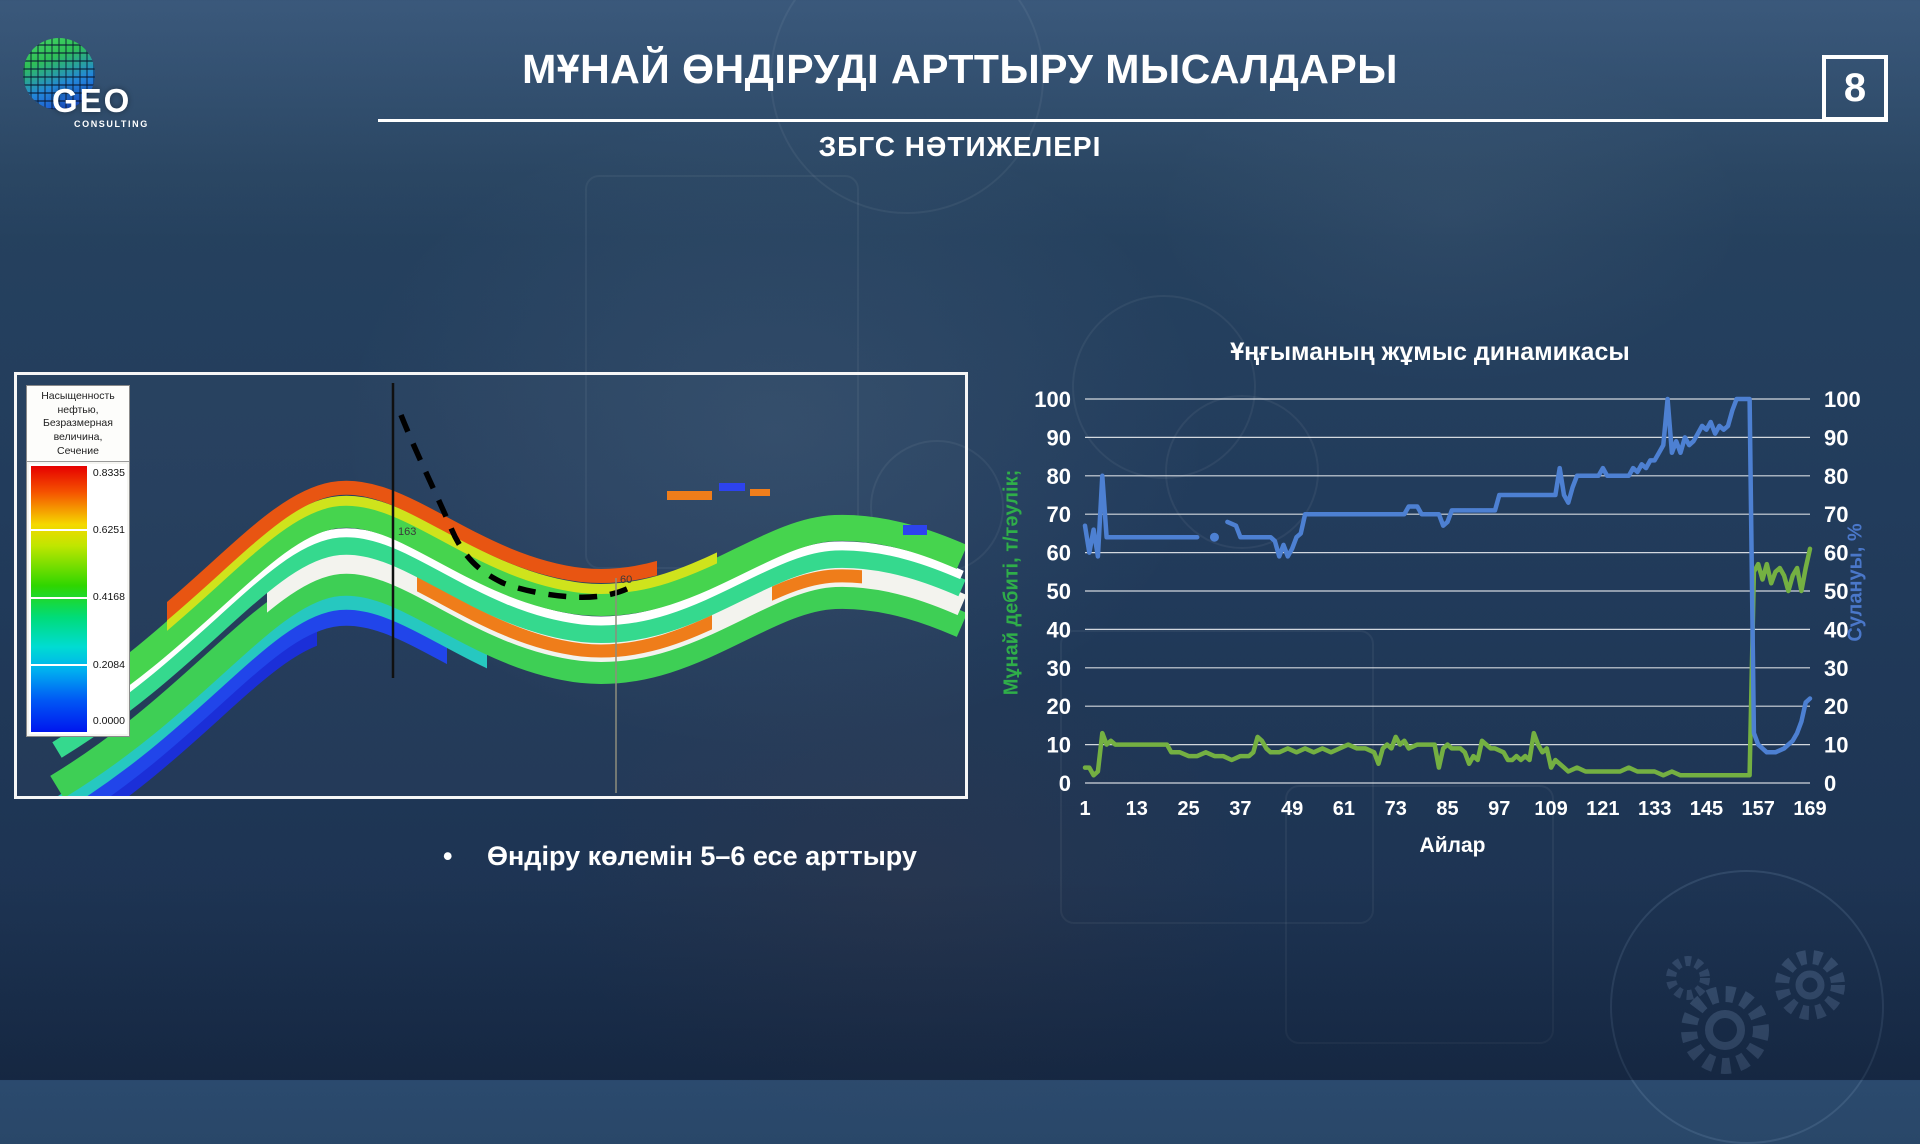 This screenshot has width=1920, height=1144. What do you see at coordinates (108, 721) in the screenshot?
I see `legend-value: 0.0000` at bounding box center [108, 721].